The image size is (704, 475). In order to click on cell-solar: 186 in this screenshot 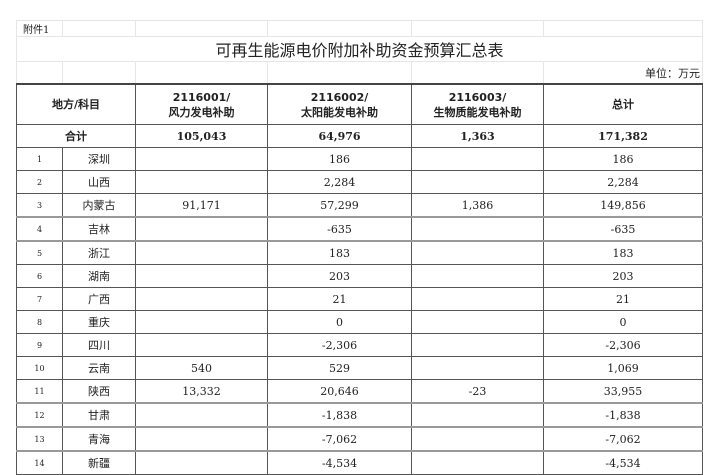, I will do `click(339, 159)`.